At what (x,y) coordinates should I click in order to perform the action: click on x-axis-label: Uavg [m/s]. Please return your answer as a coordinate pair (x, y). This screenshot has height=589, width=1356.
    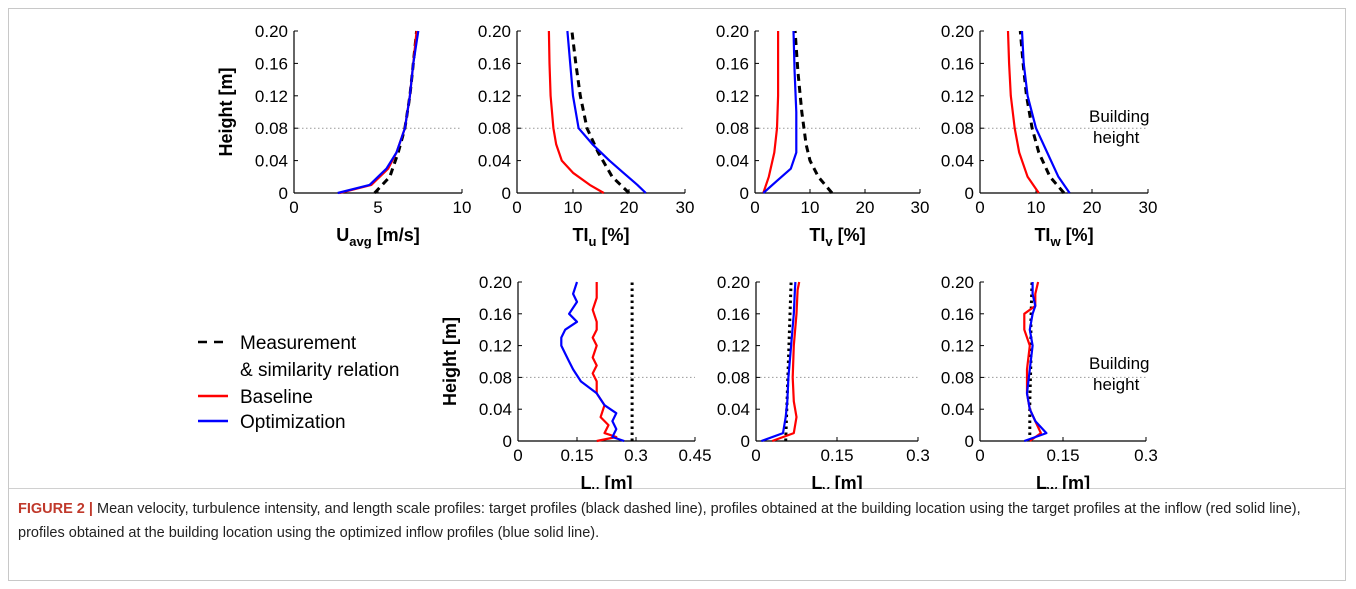
    Looking at the image, I should click on (377, 237).